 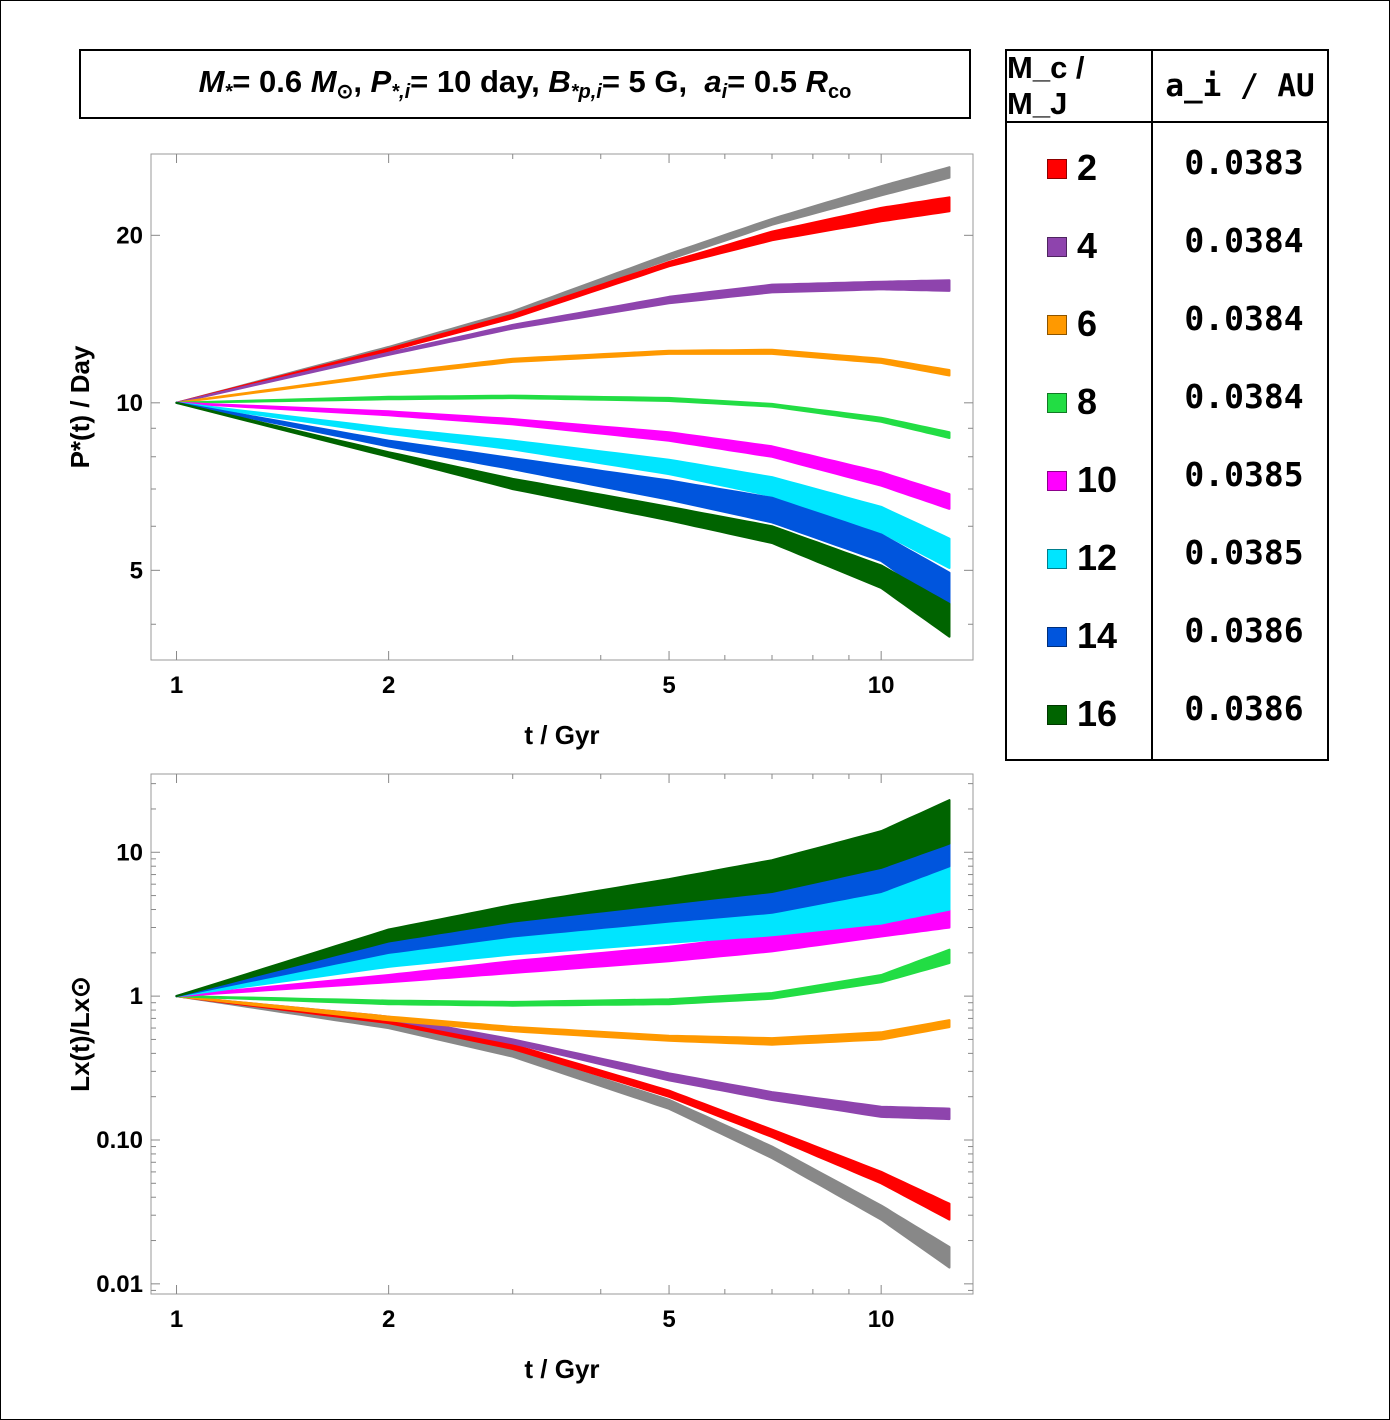 I want to click on y-tick-label: 0.01, so click(x=119, y=1284).